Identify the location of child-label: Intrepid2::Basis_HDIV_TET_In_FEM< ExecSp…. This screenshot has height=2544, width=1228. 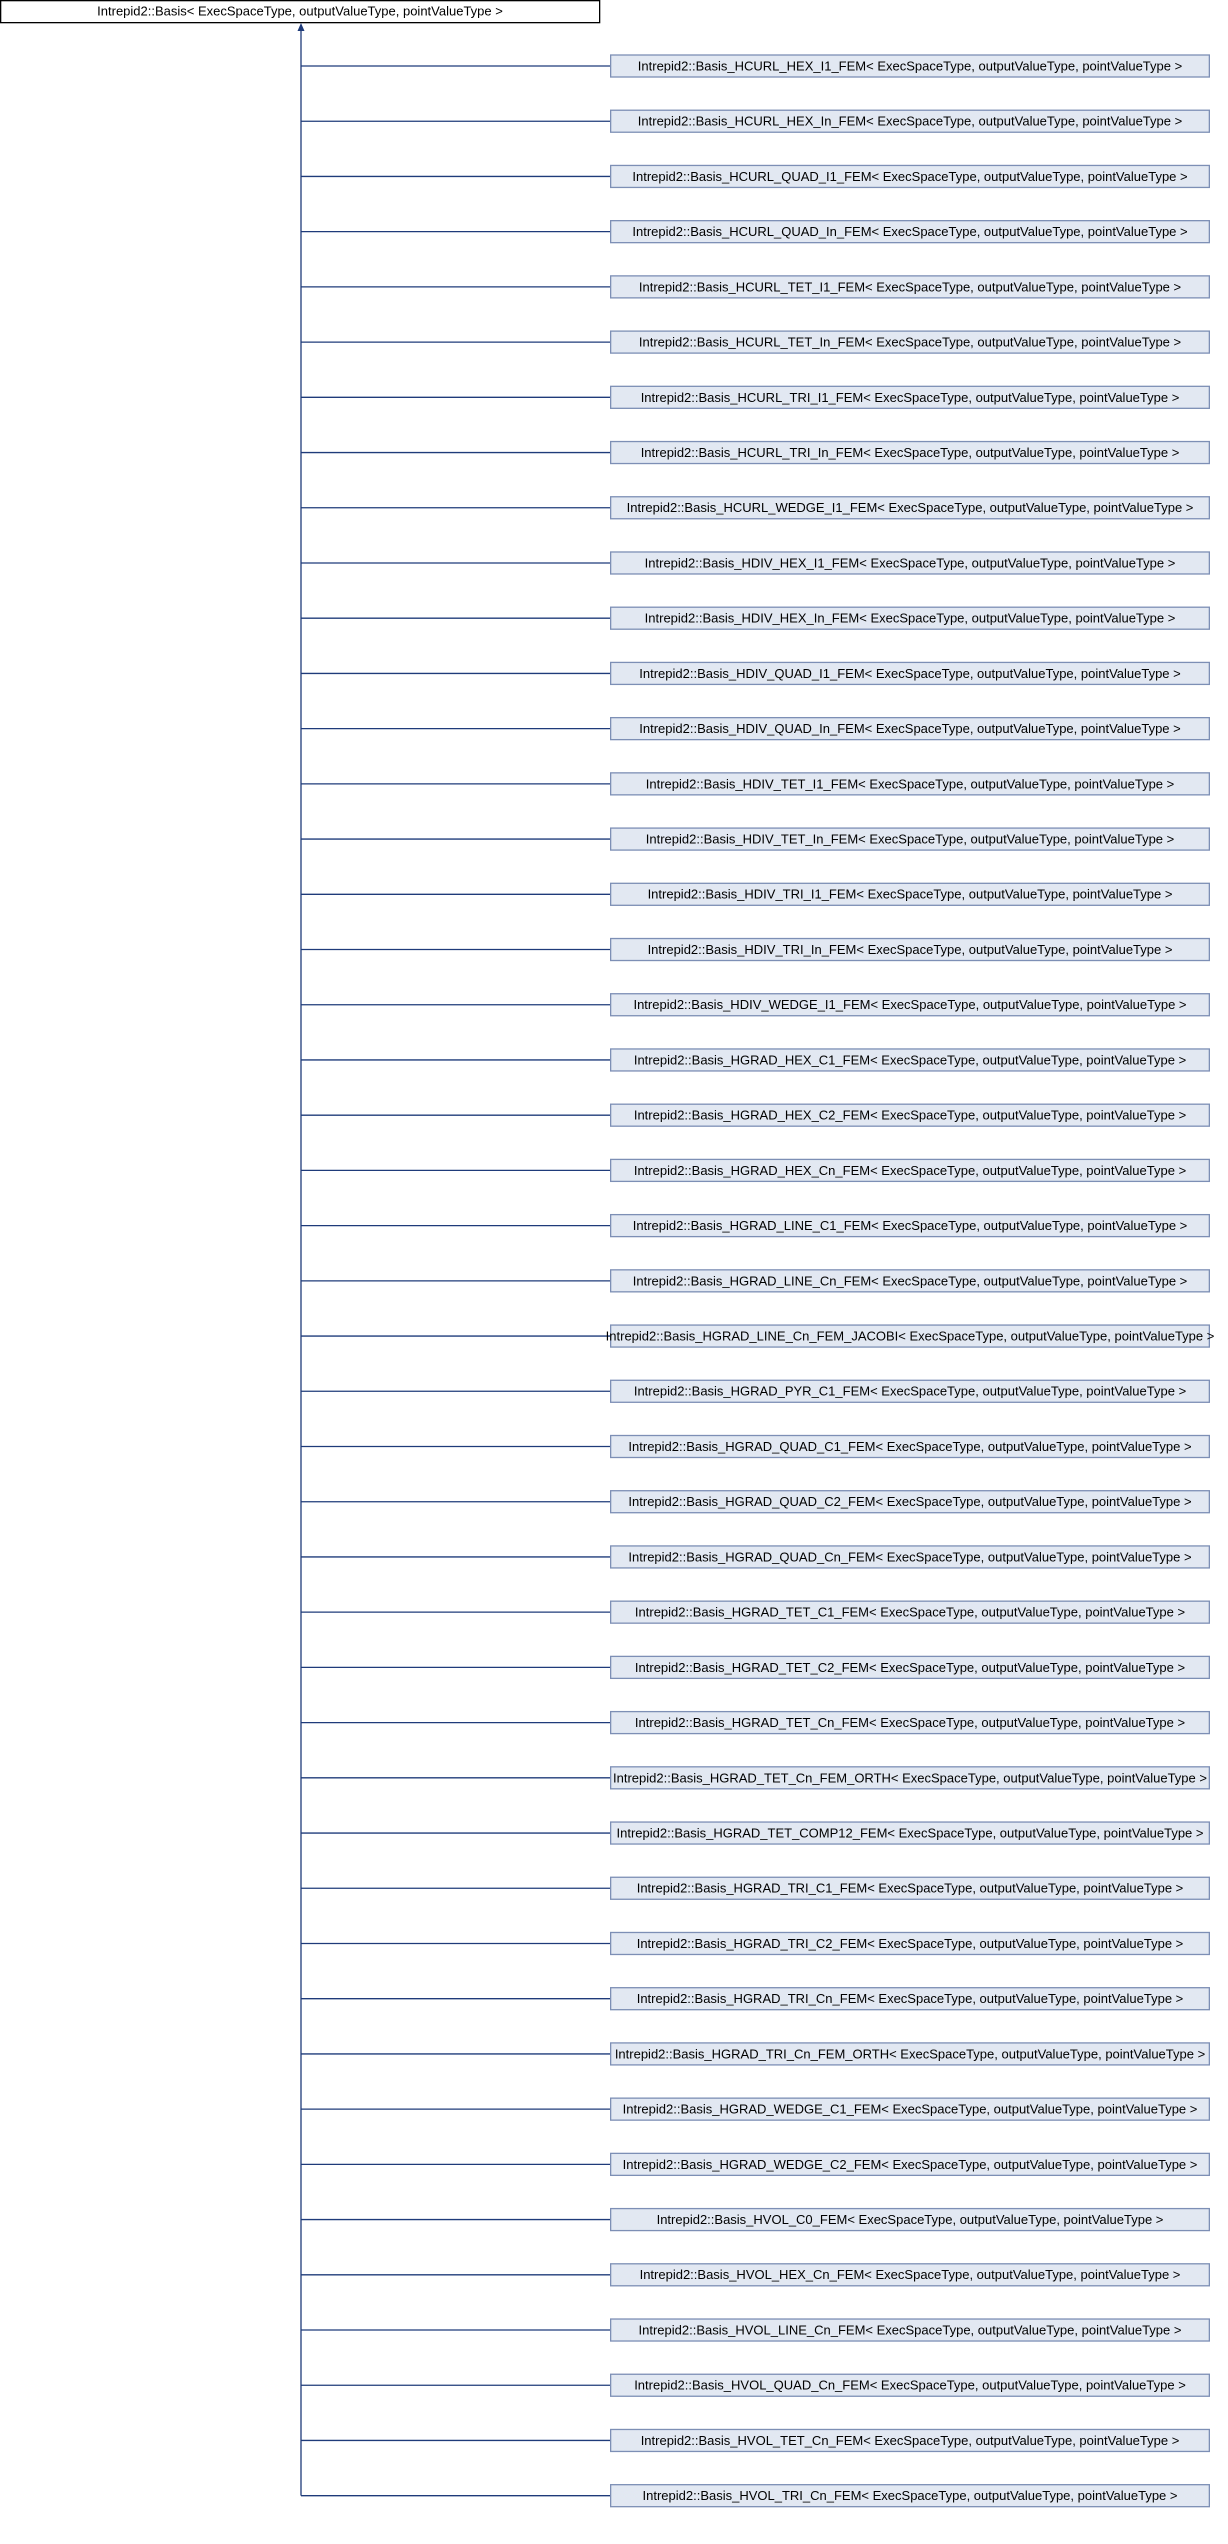
(910, 839).